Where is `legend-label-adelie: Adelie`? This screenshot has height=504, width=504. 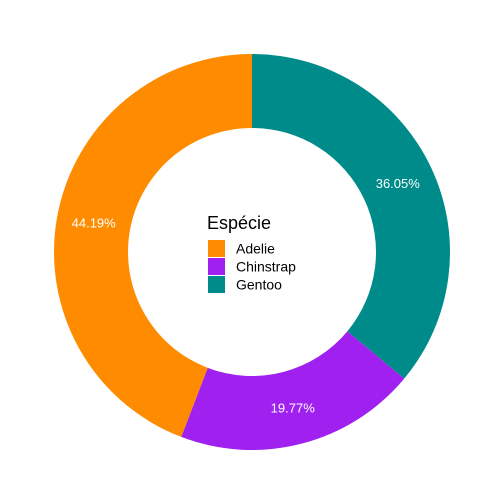 legend-label-adelie: Adelie is located at coordinates (255, 249).